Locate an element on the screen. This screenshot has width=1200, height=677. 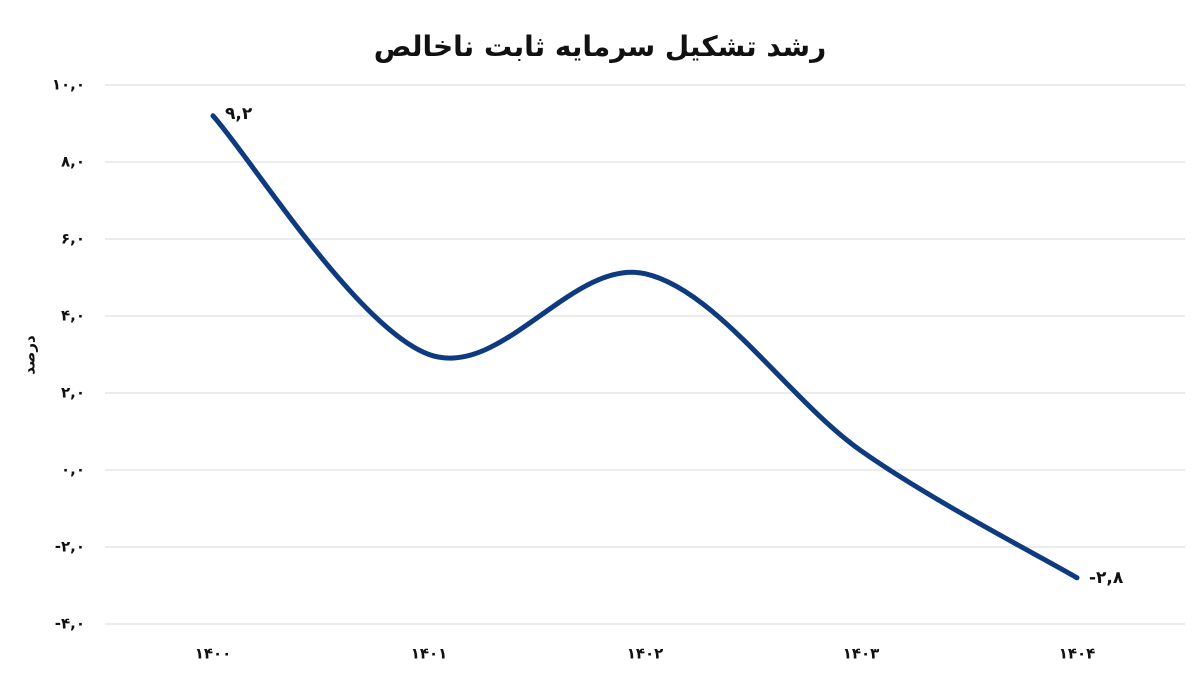
data-label: -۲,۸ is located at coordinates (1106, 578).